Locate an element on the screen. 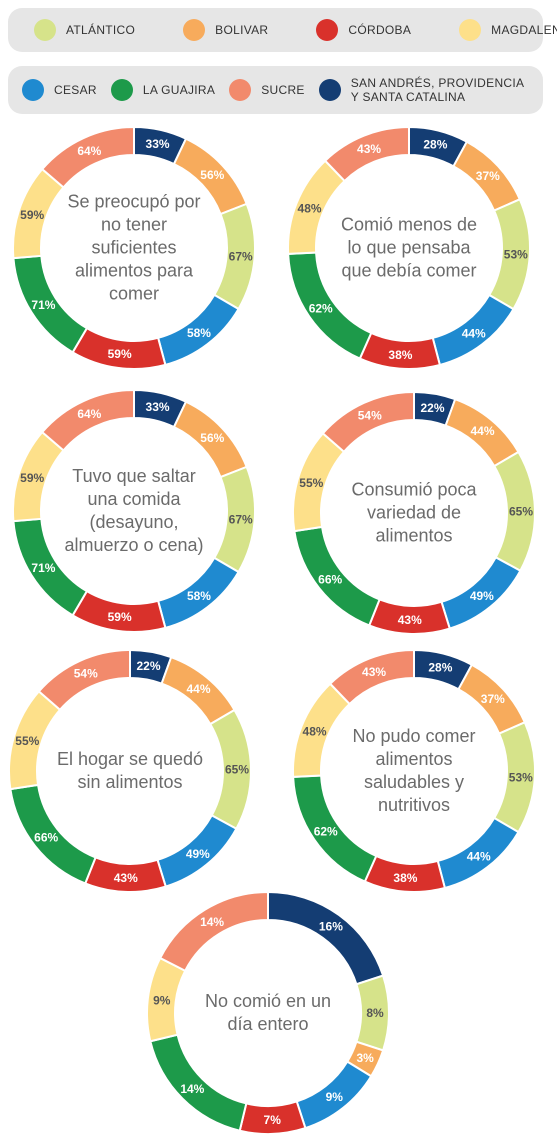 The height and width of the screenshot is (1135, 557). slice-label: 16% is located at coordinates (331, 927).